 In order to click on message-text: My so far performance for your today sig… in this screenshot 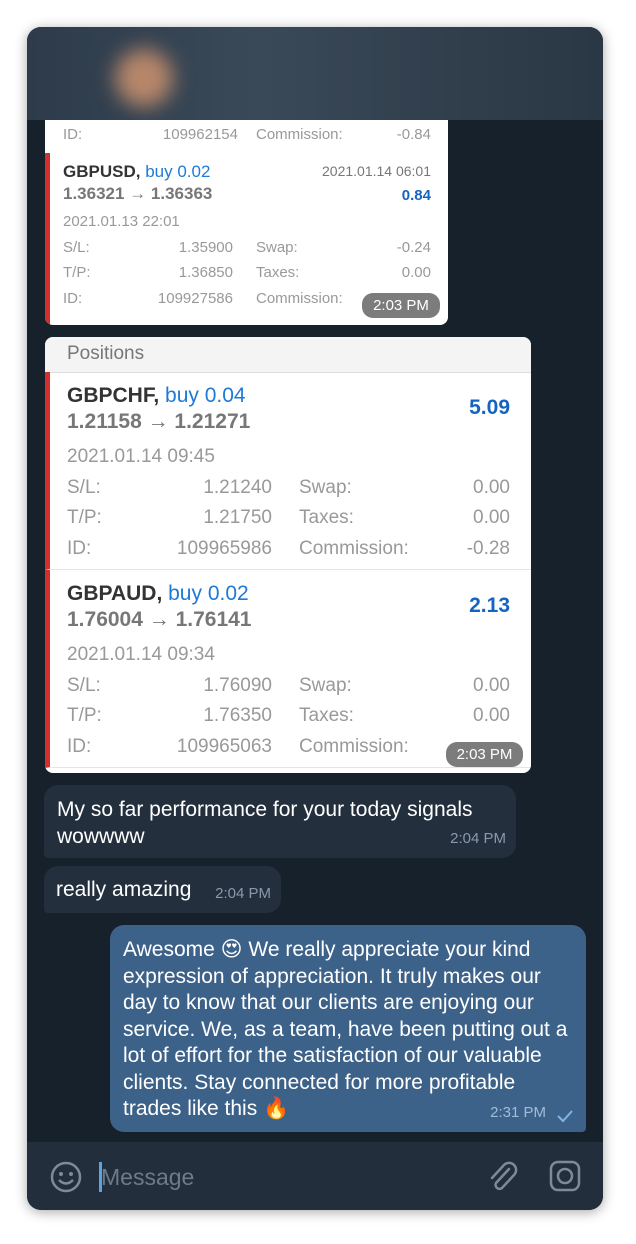, I will do `click(265, 823)`.